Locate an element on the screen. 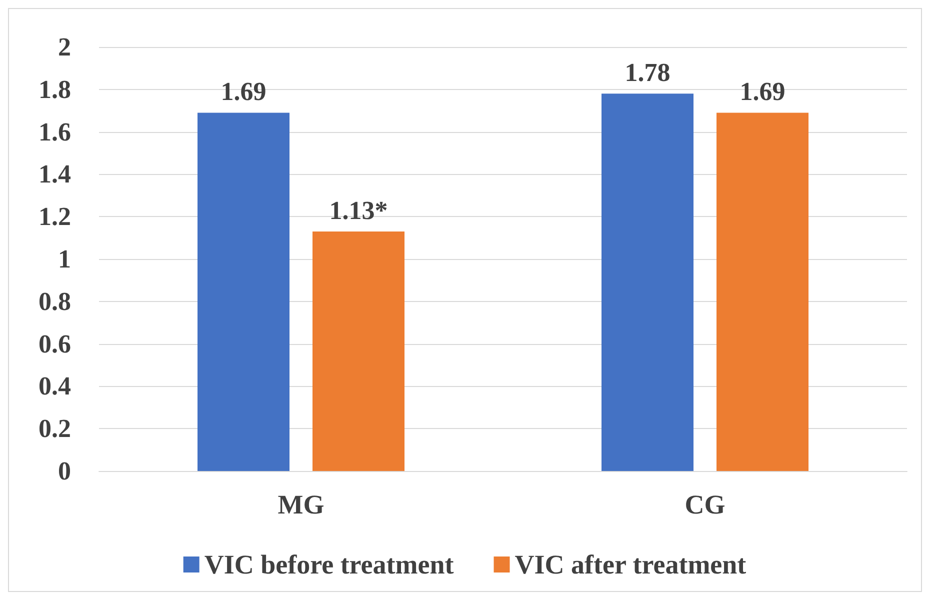  y-tick-label: 0 is located at coordinates (64, 471).